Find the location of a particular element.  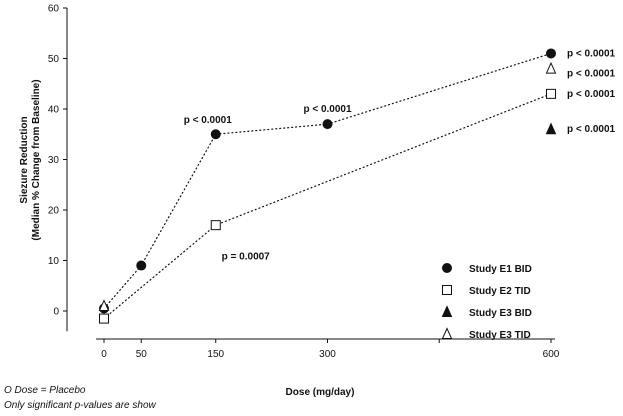

legend-marker-study-e1-bid is located at coordinates (447, 268).